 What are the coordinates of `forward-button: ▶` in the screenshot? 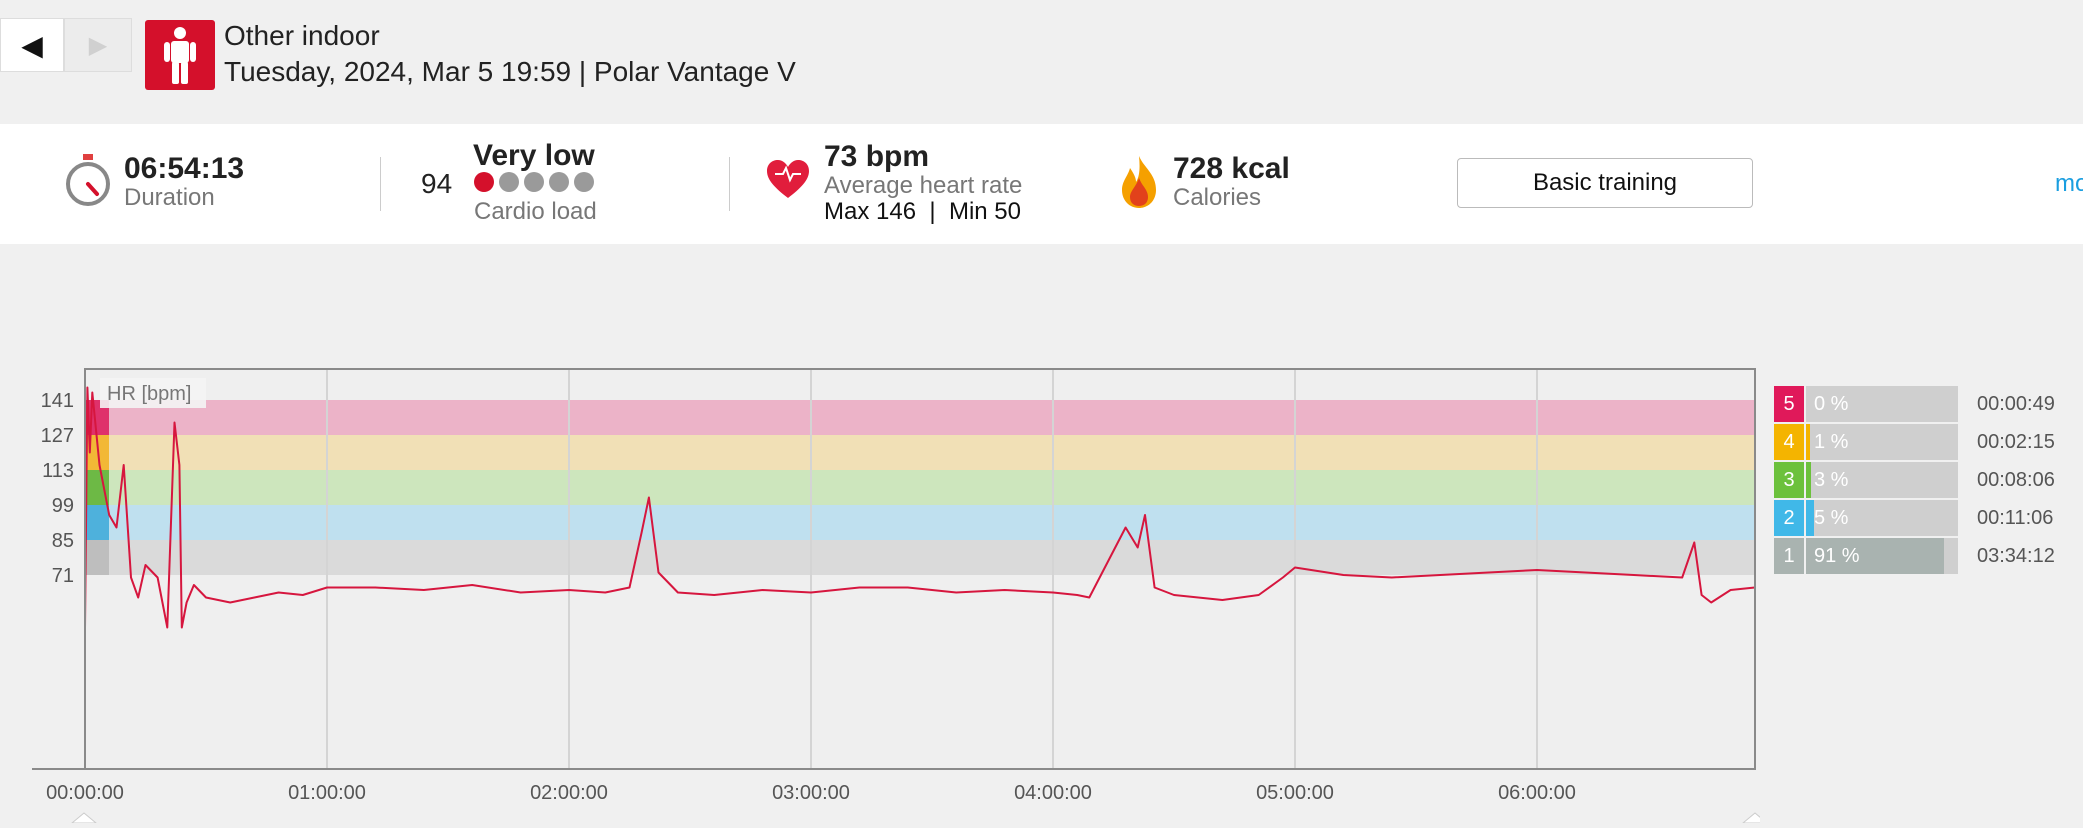 It's located at (98, 45).